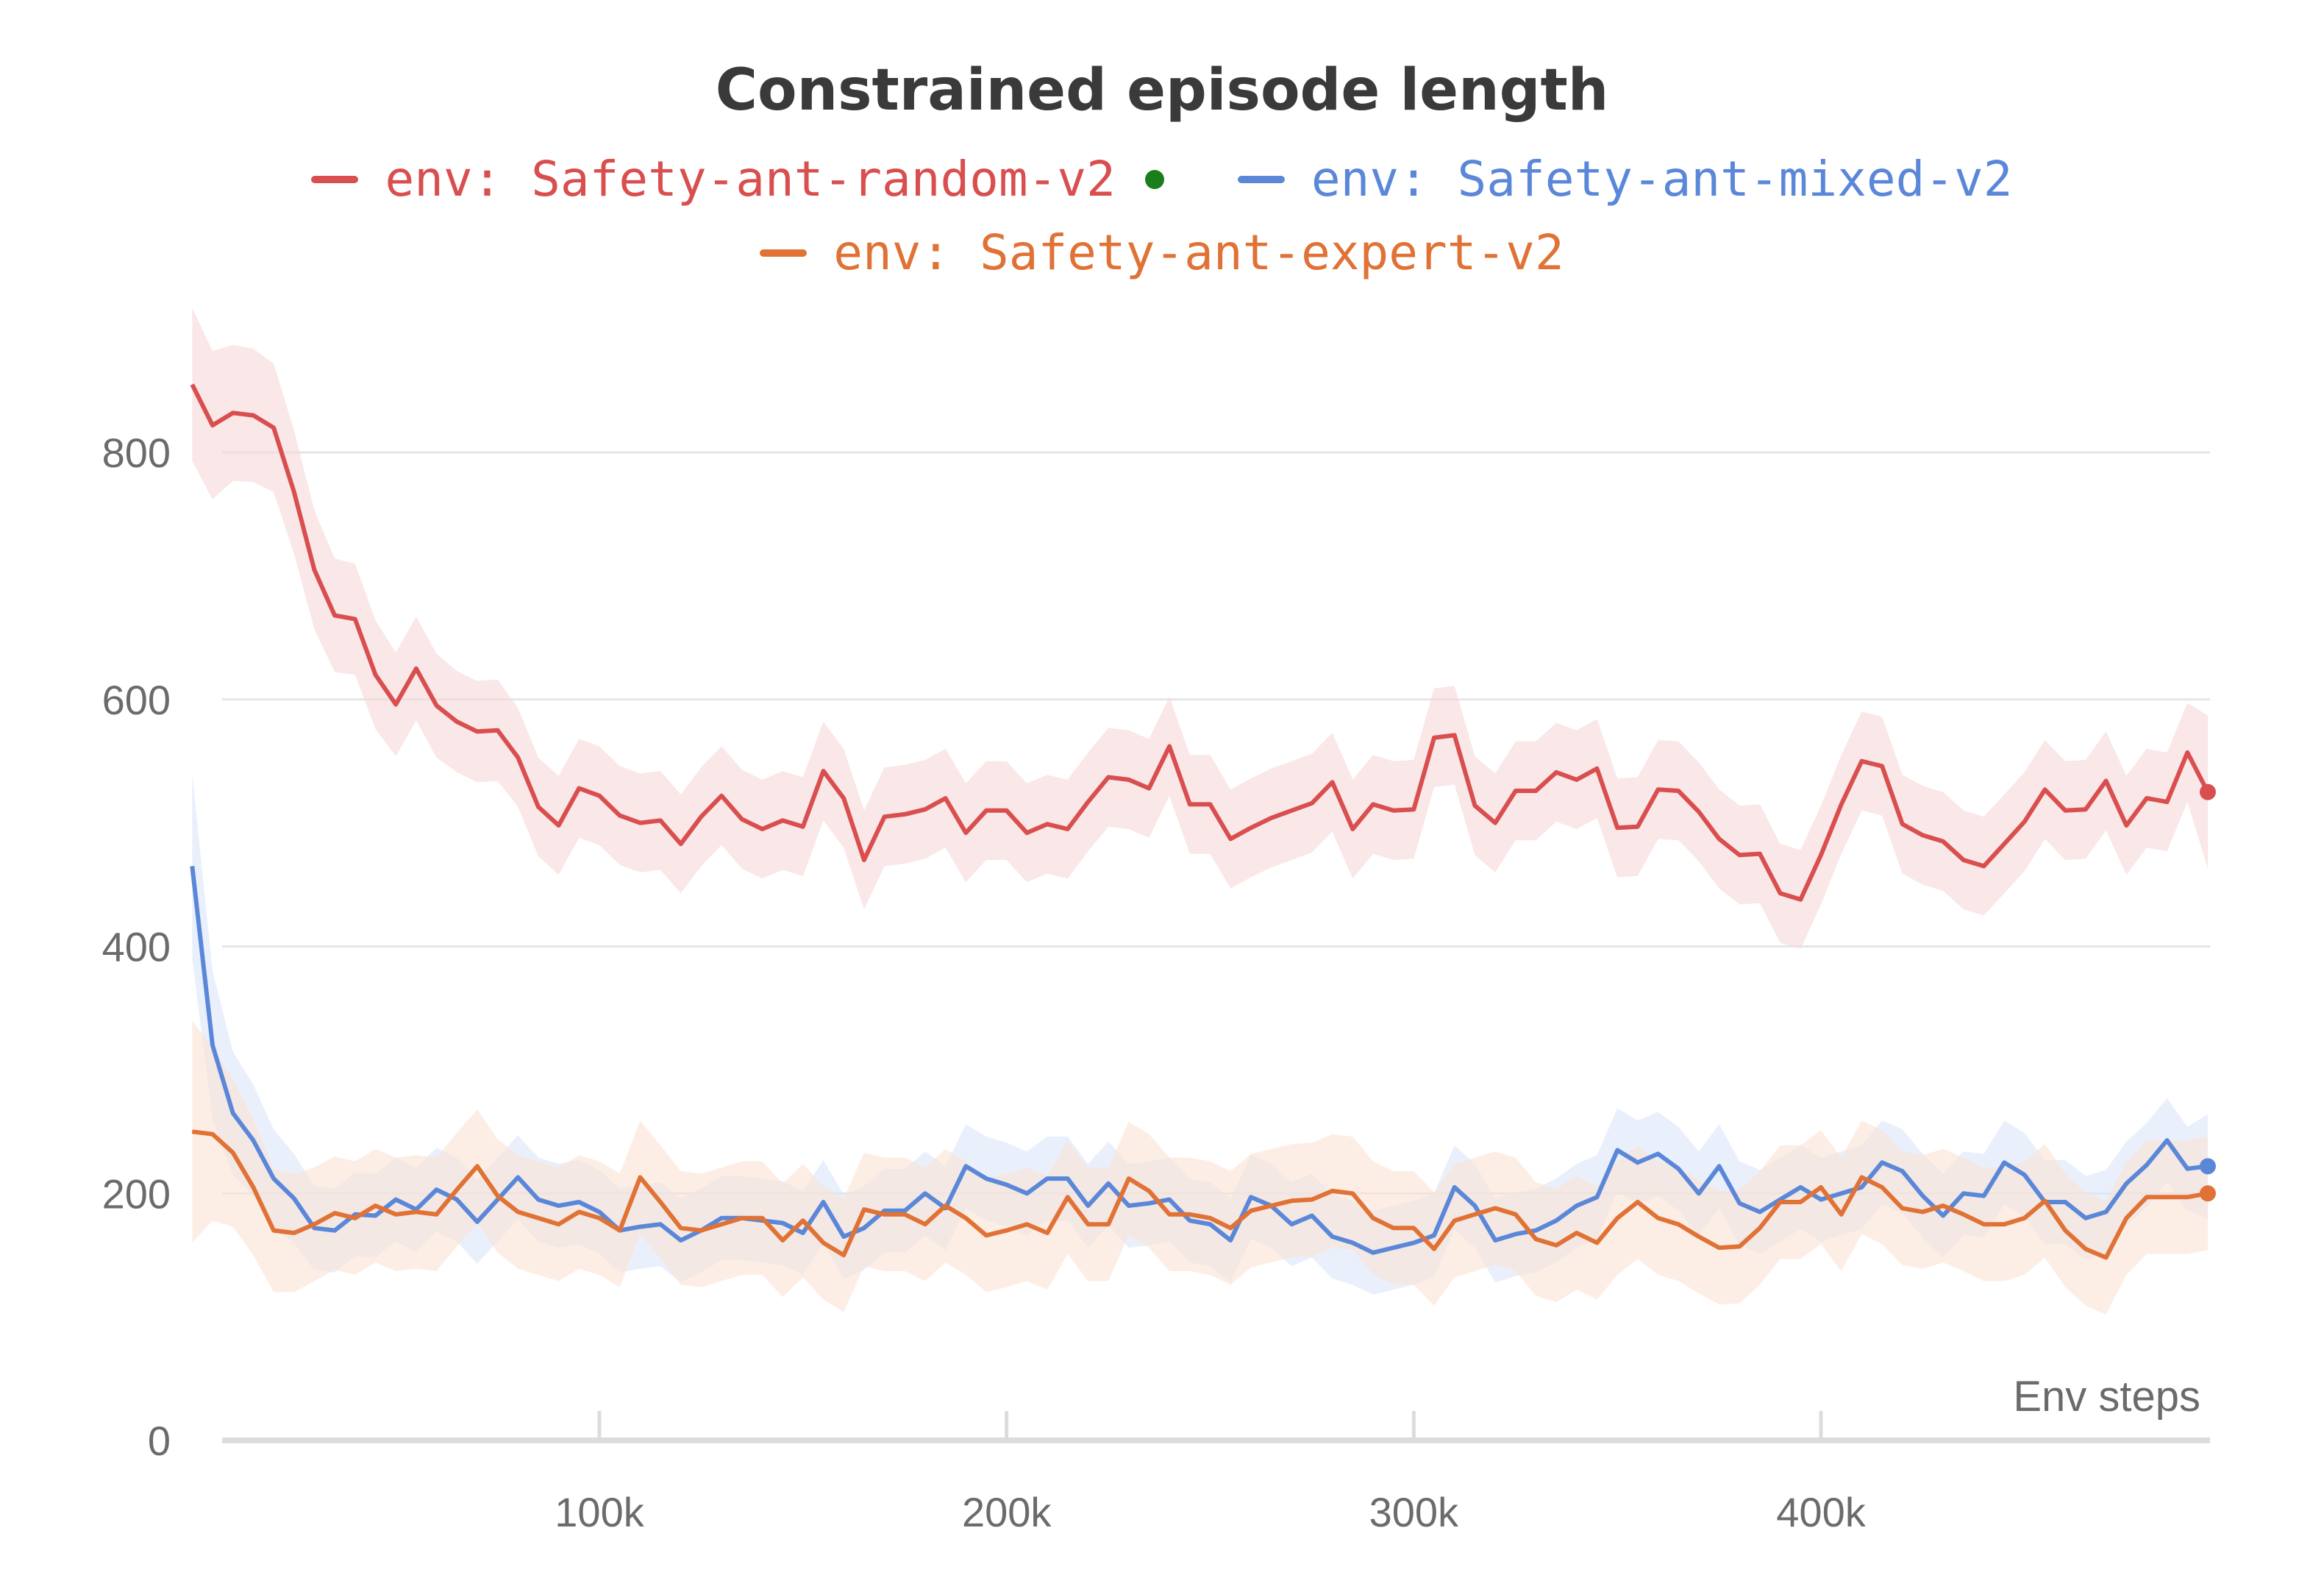  I want to click on y-tick-label: 800, so click(136, 453).